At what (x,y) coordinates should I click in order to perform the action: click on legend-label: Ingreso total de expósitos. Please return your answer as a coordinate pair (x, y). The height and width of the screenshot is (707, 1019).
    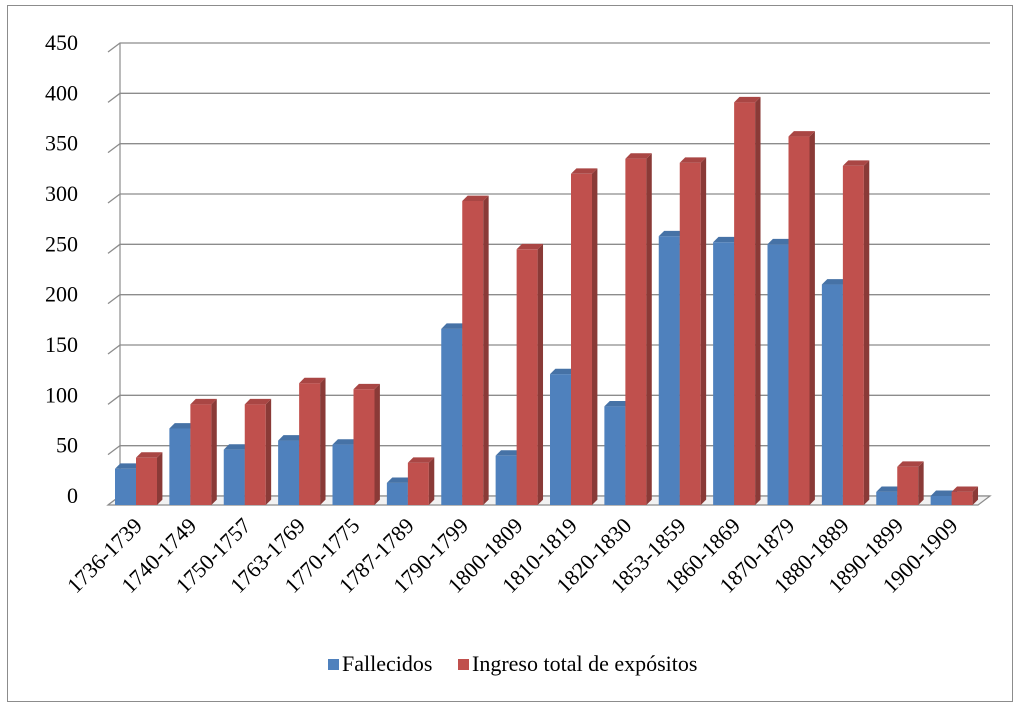
    Looking at the image, I should click on (584, 663).